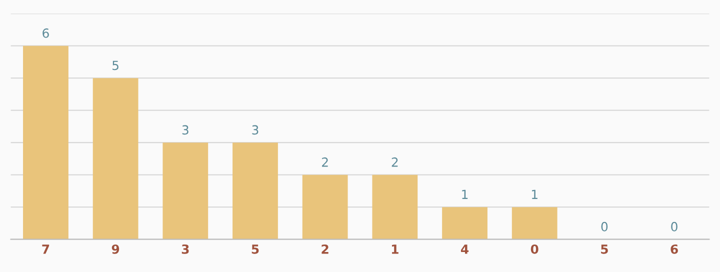 The height and width of the screenshot is (272, 720). What do you see at coordinates (464, 249) in the screenshot?
I see `x-tick-label: 4` at bounding box center [464, 249].